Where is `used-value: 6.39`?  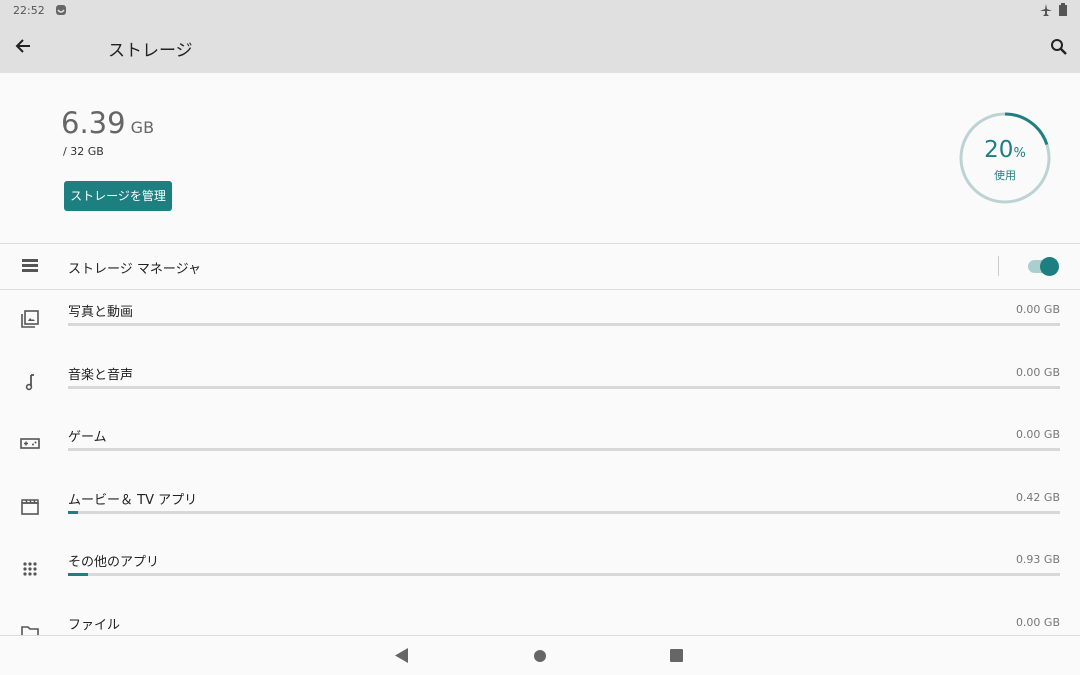
used-value: 6.39 is located at coordinates (93, 123).